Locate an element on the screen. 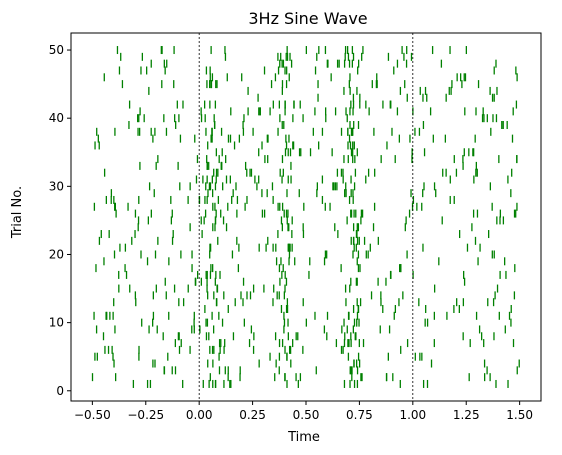  x-tick-label: 0.00 is located at coordinates (199, 415).